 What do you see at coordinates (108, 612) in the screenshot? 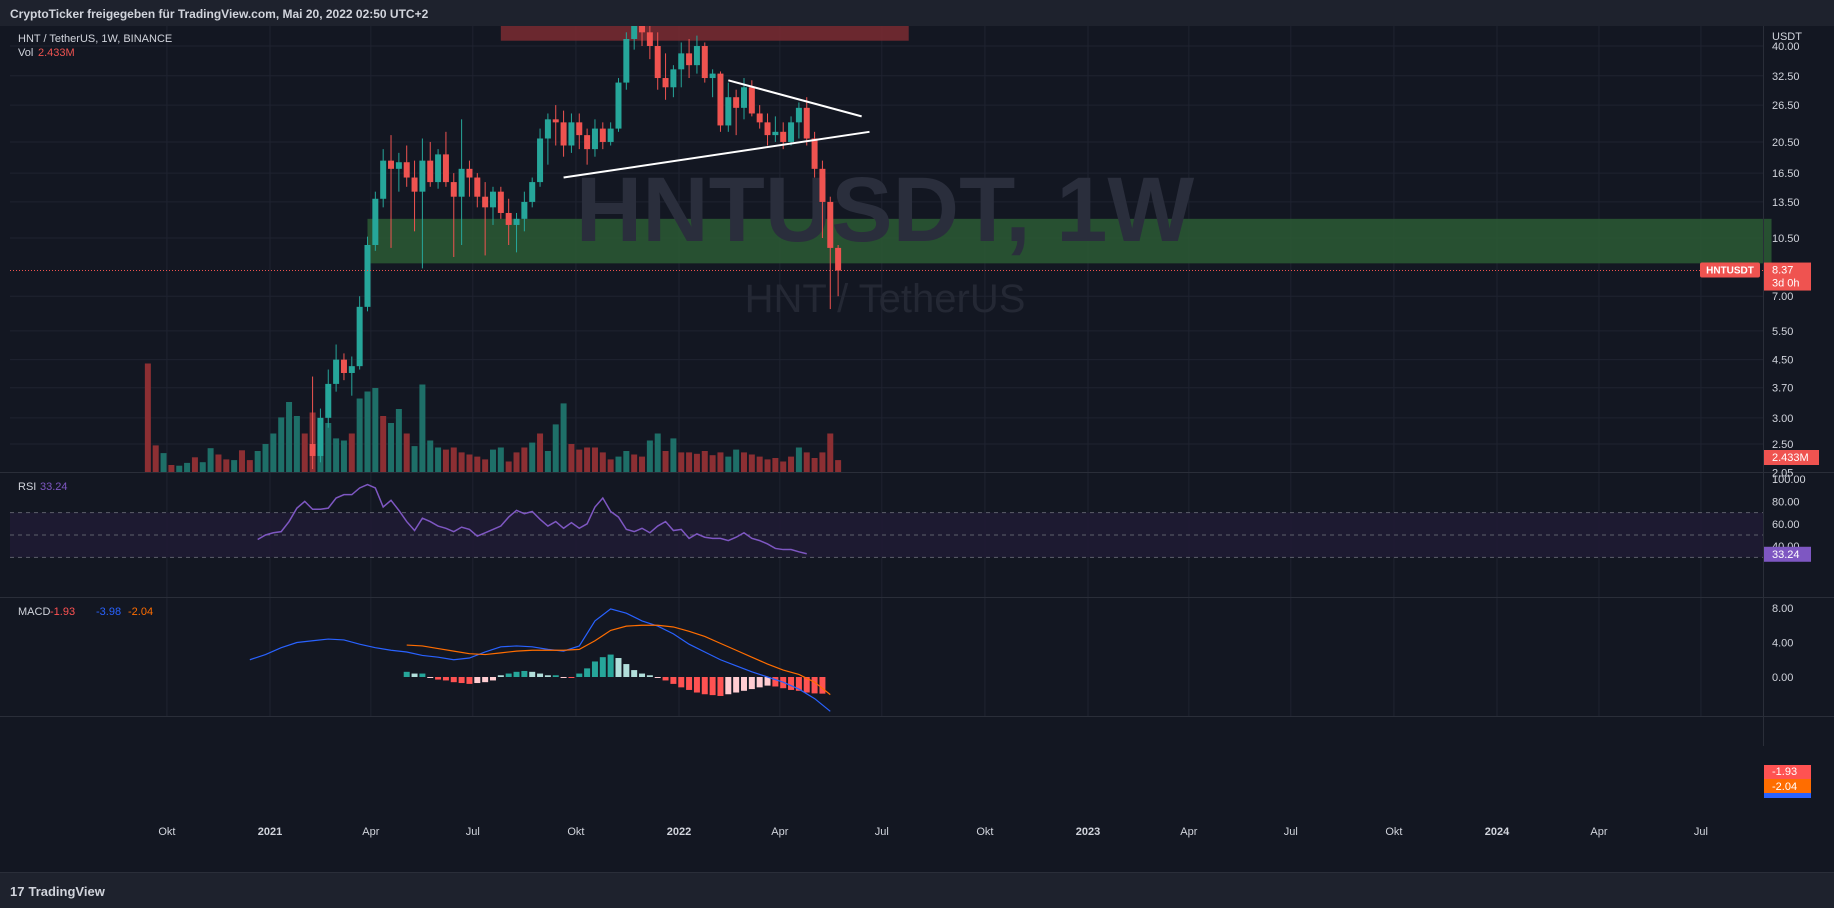
I see `macd-legend-macd: -3.98` at bounding box center [108, 612].